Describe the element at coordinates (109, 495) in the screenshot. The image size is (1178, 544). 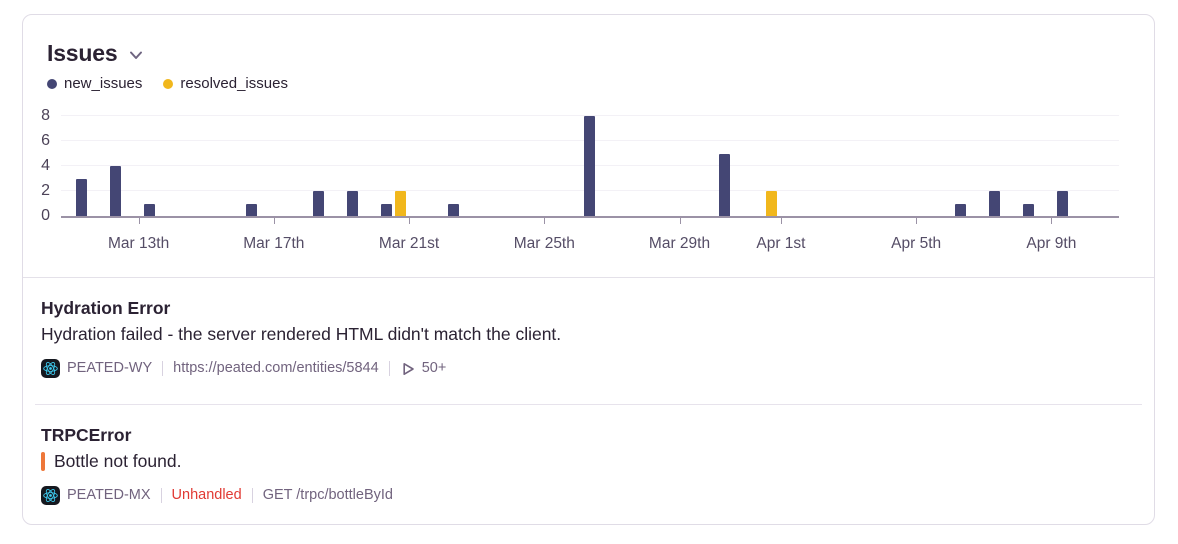
I see `issue-short-id: PEATED-MX` at that location.